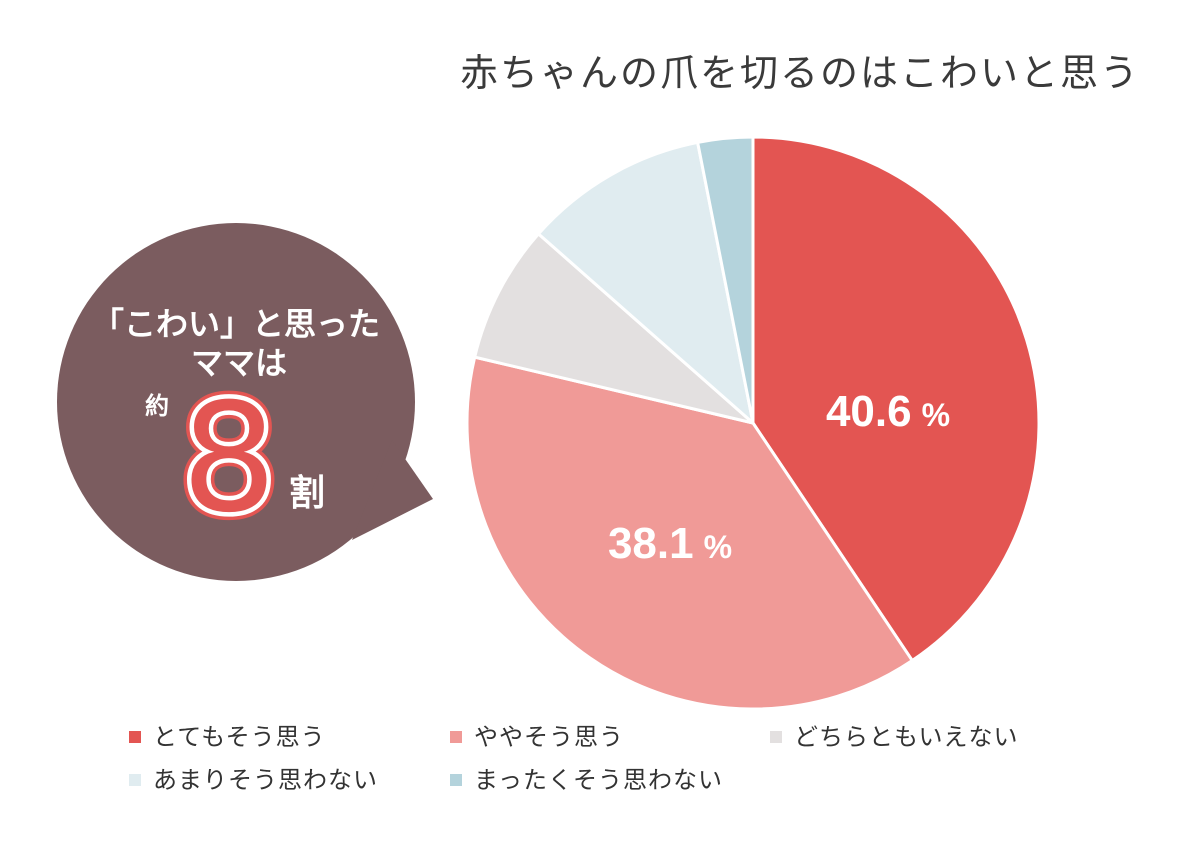  Describe the element at coordinates (392, 490) in the screenshot. I see `callout-tail` at that location.